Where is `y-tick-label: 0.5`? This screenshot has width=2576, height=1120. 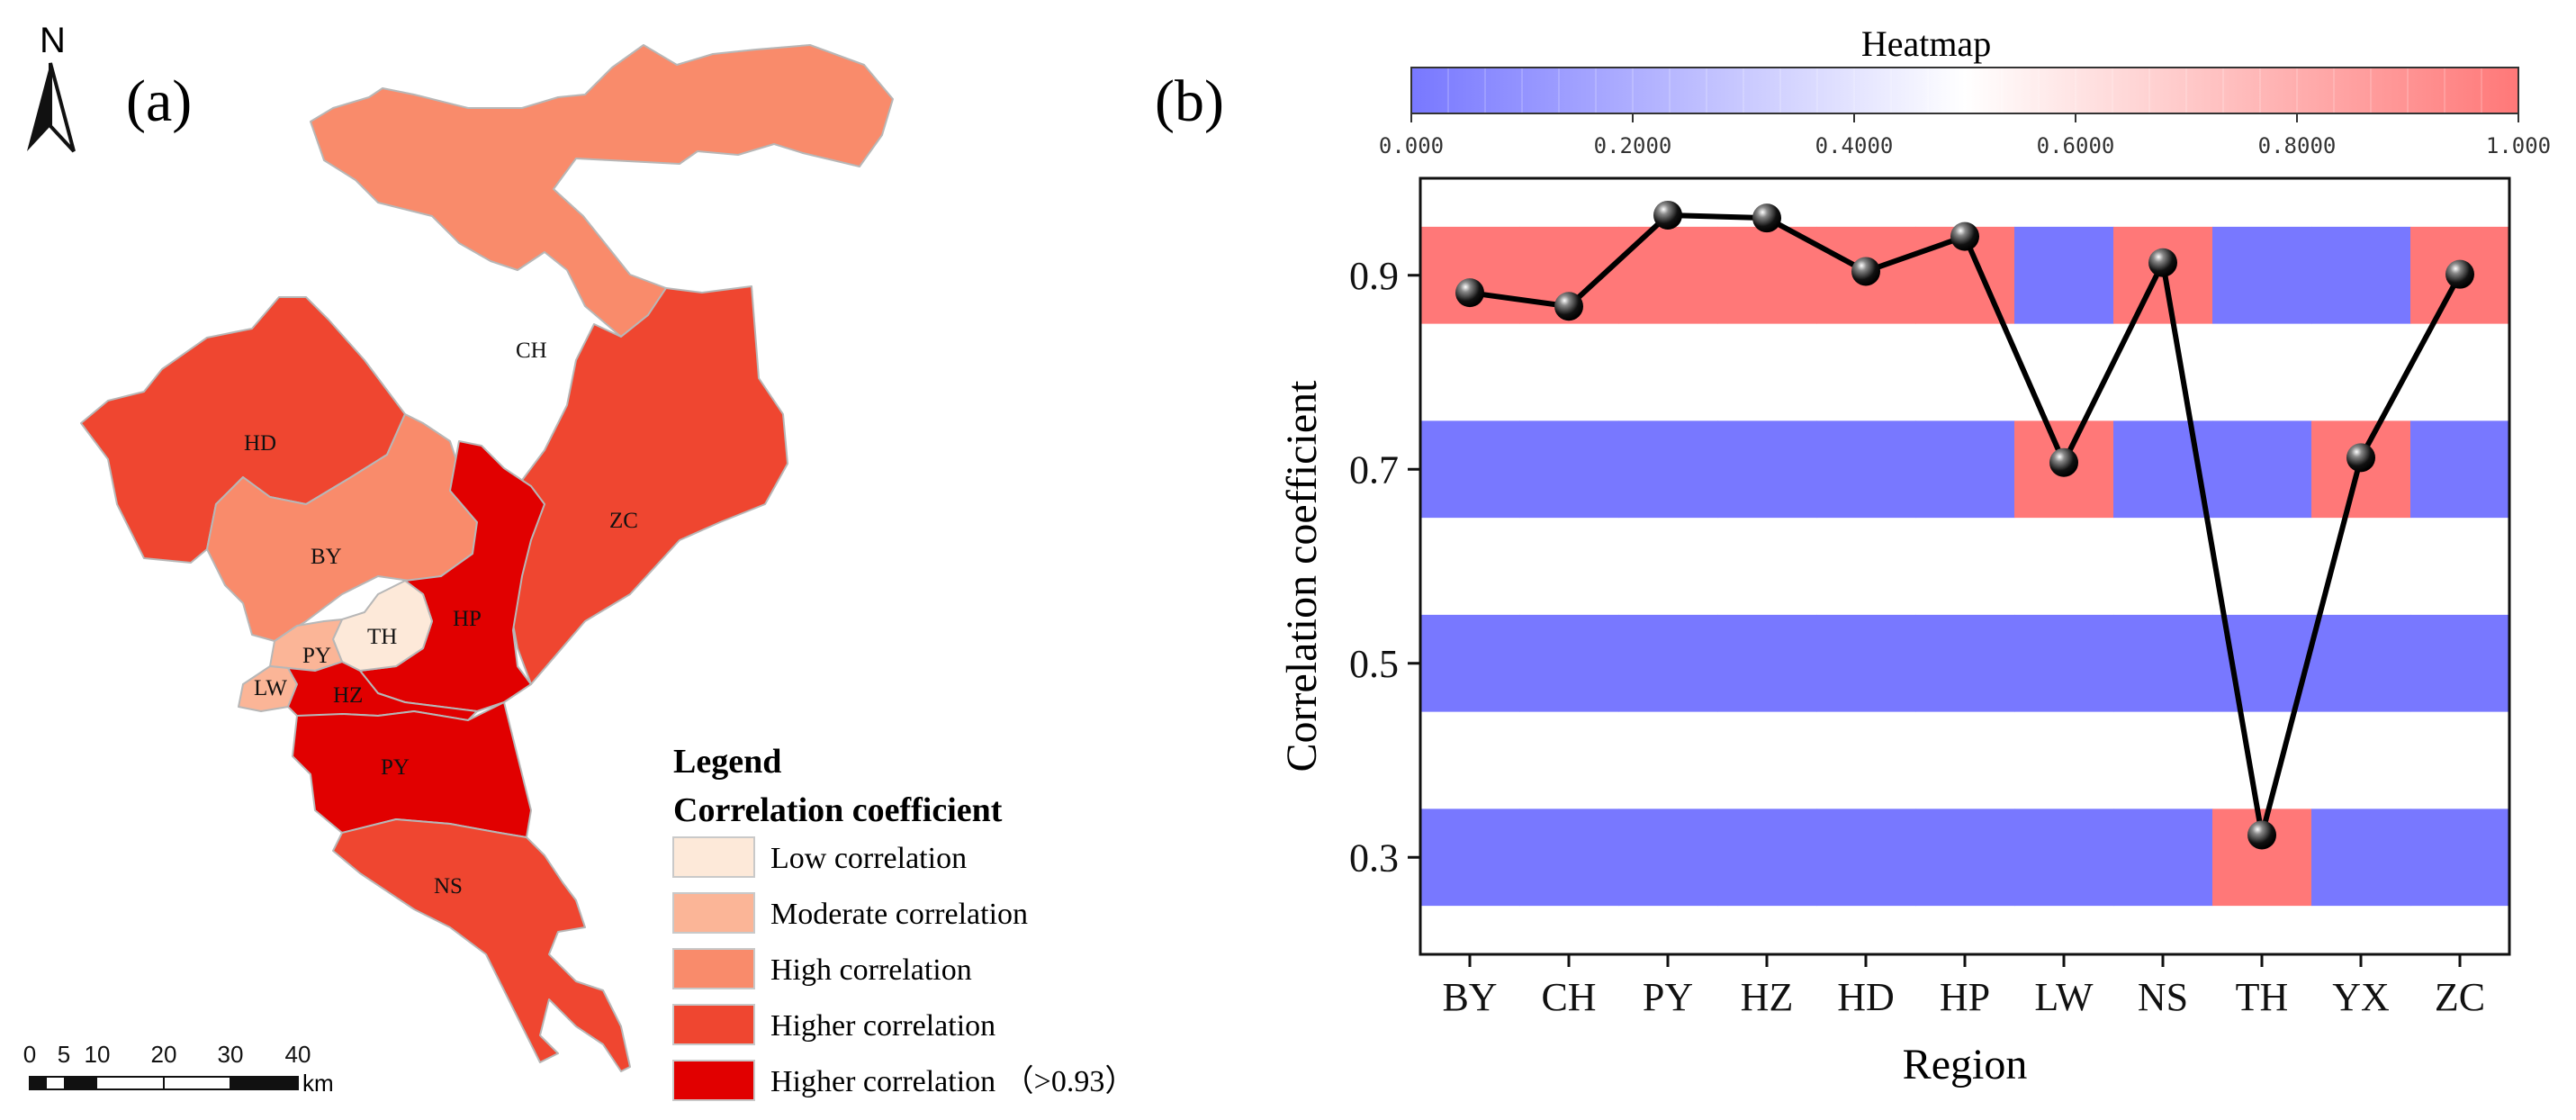
y-tick-label: 0.5 is located at coordinates (1374, 664).